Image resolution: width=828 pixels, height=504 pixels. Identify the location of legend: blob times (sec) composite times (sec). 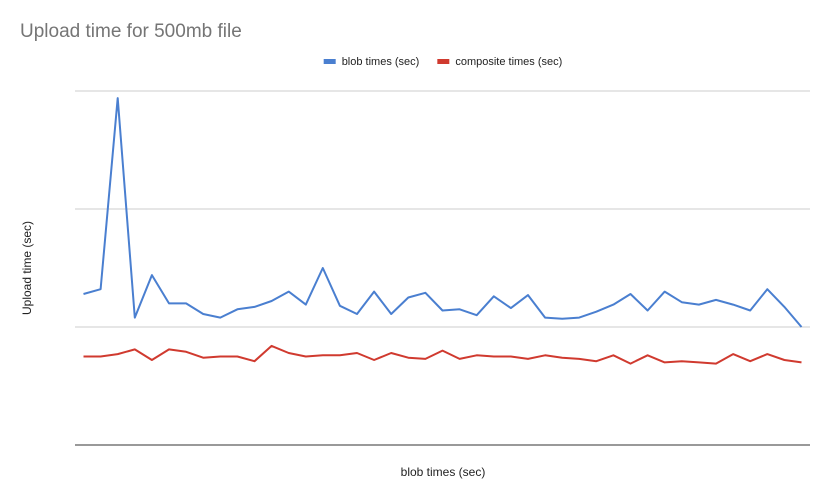
(442, 62).